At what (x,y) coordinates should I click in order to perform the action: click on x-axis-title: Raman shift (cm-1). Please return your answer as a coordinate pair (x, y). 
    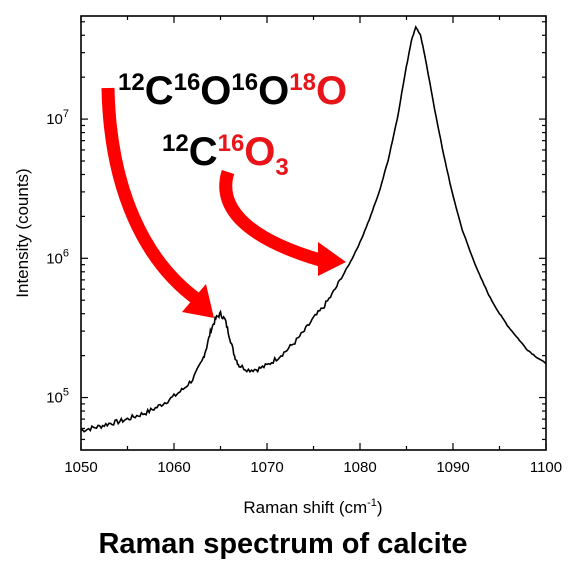
    Looking at the image, I should click on (312, 507).